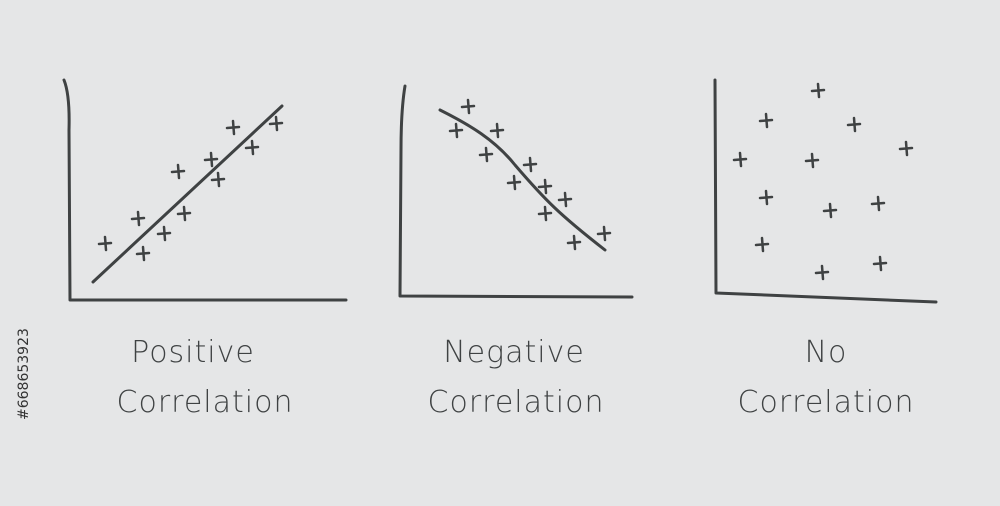  Describe the element at coordinates (826, 352) in the screenshot. I see `panel-title: No` at that location.